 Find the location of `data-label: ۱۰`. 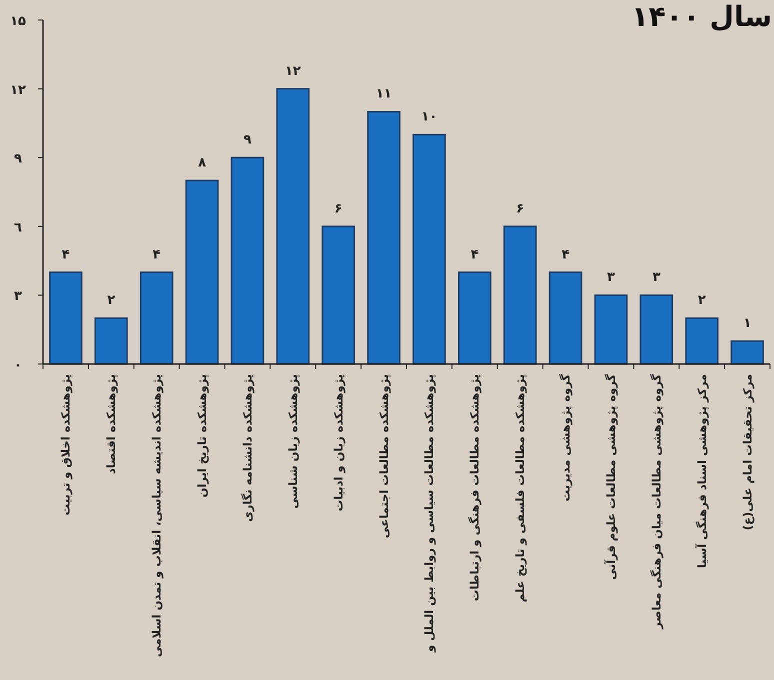

data-label: ۱۰ is located at coordinates (429, 117).